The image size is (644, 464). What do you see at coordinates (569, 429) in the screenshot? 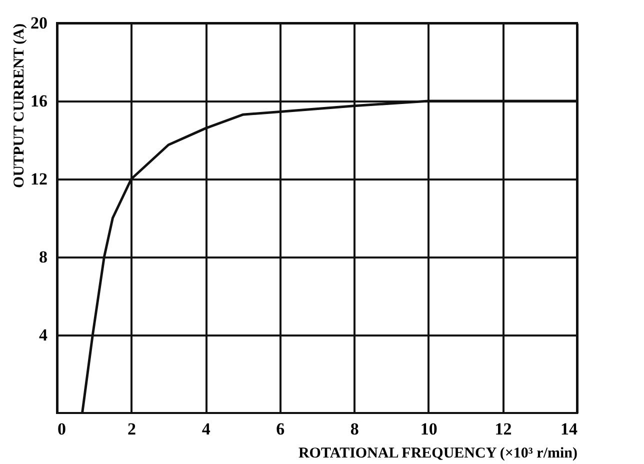
I see `x-tick-label: 14` at bounding box center [569, 429].